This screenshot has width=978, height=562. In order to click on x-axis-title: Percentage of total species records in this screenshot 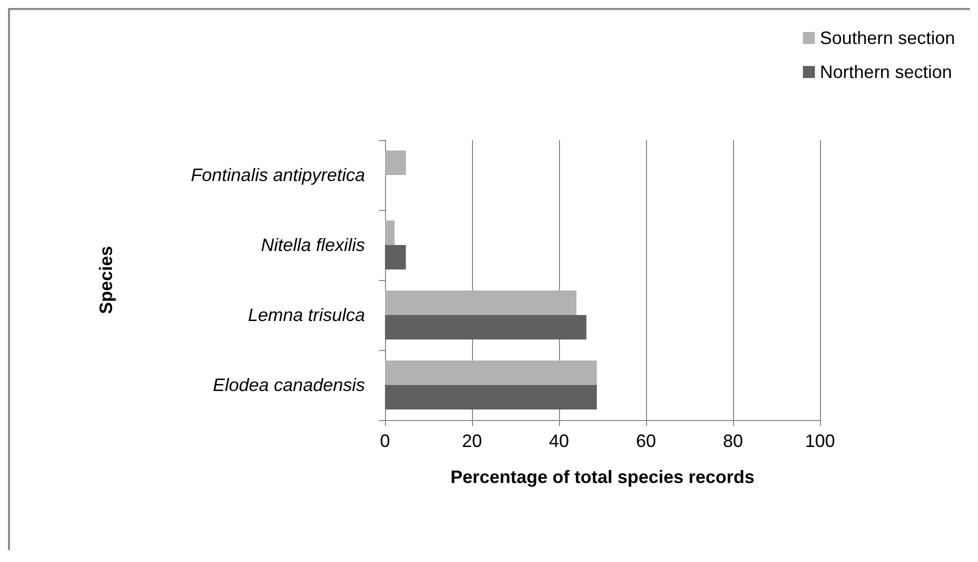, I will do `click(602, 477)`.